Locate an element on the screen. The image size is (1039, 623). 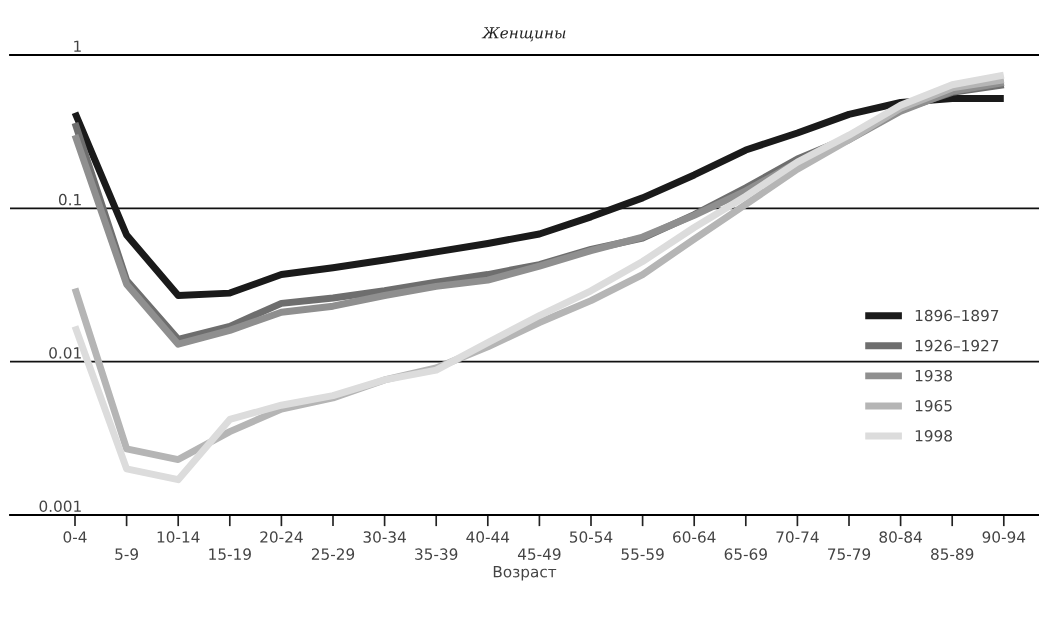
legend-label: 1998 is located at coordinates (933, 436).